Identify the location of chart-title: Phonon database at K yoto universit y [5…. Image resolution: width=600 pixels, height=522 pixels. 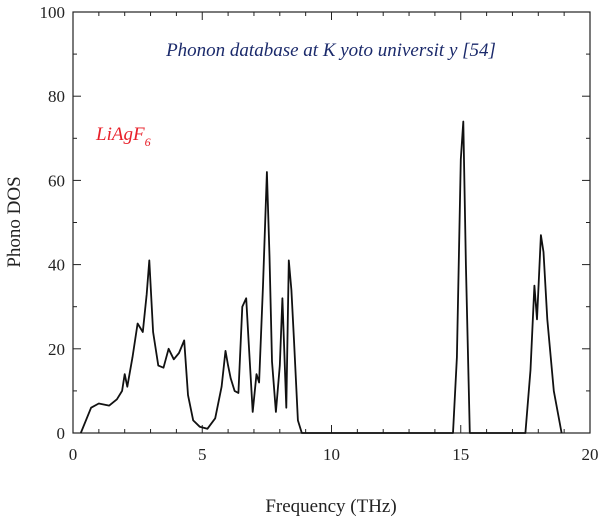
(330, 50).